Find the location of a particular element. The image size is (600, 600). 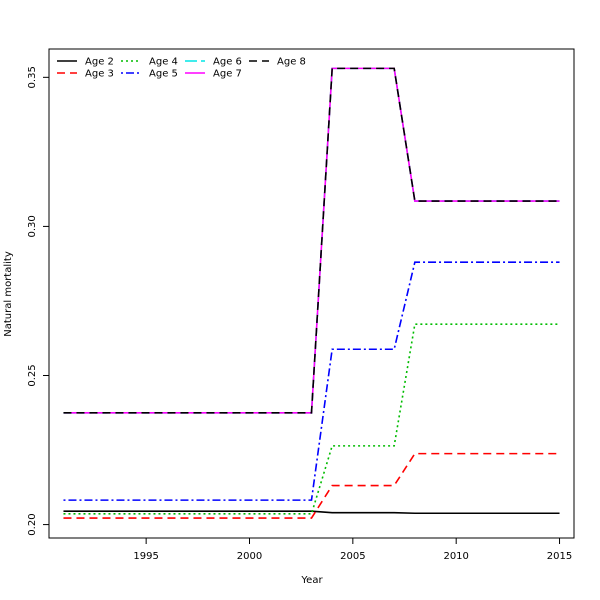

x-tick-label: 1995 is located at coordinates (145, 556).